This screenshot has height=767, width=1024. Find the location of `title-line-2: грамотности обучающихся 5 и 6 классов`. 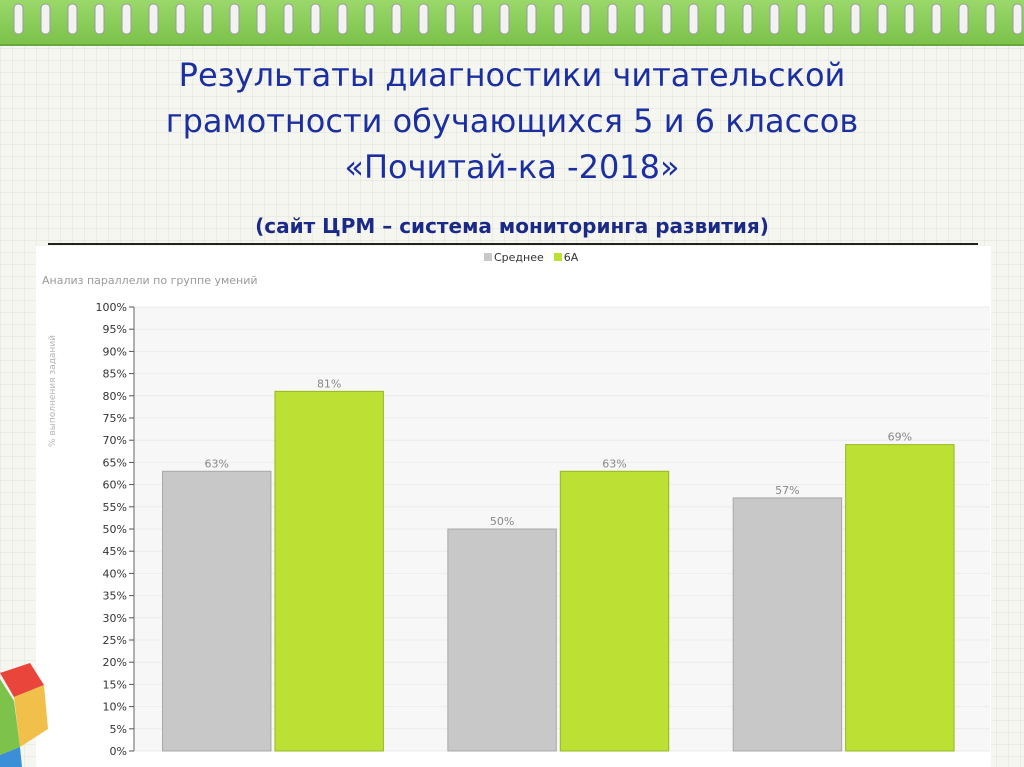

title-line-2: грамотности обучающихся 5 и 6 классов is located at coordinates (512, 121).